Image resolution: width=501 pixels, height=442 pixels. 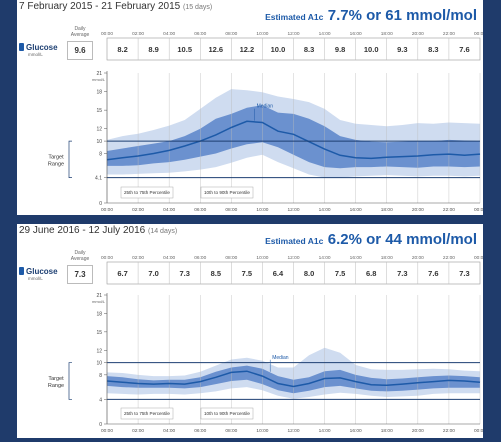 I want to click on a1c-label: Estimated A1c, so click(x=294, y=17).